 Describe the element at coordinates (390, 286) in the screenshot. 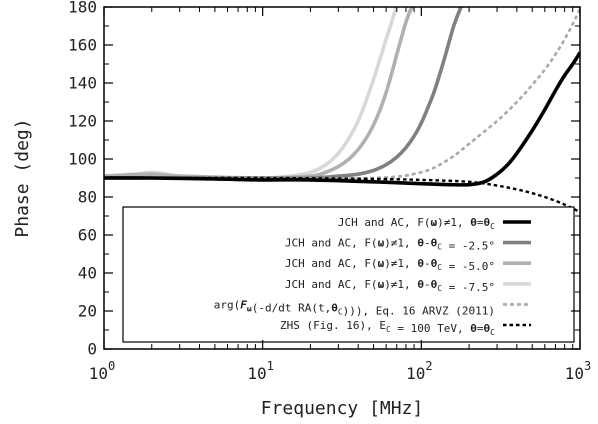

I see `legend-entry-4: JCH and AC, F(ω)≠1, θ-θC = -7.5°` at that location.